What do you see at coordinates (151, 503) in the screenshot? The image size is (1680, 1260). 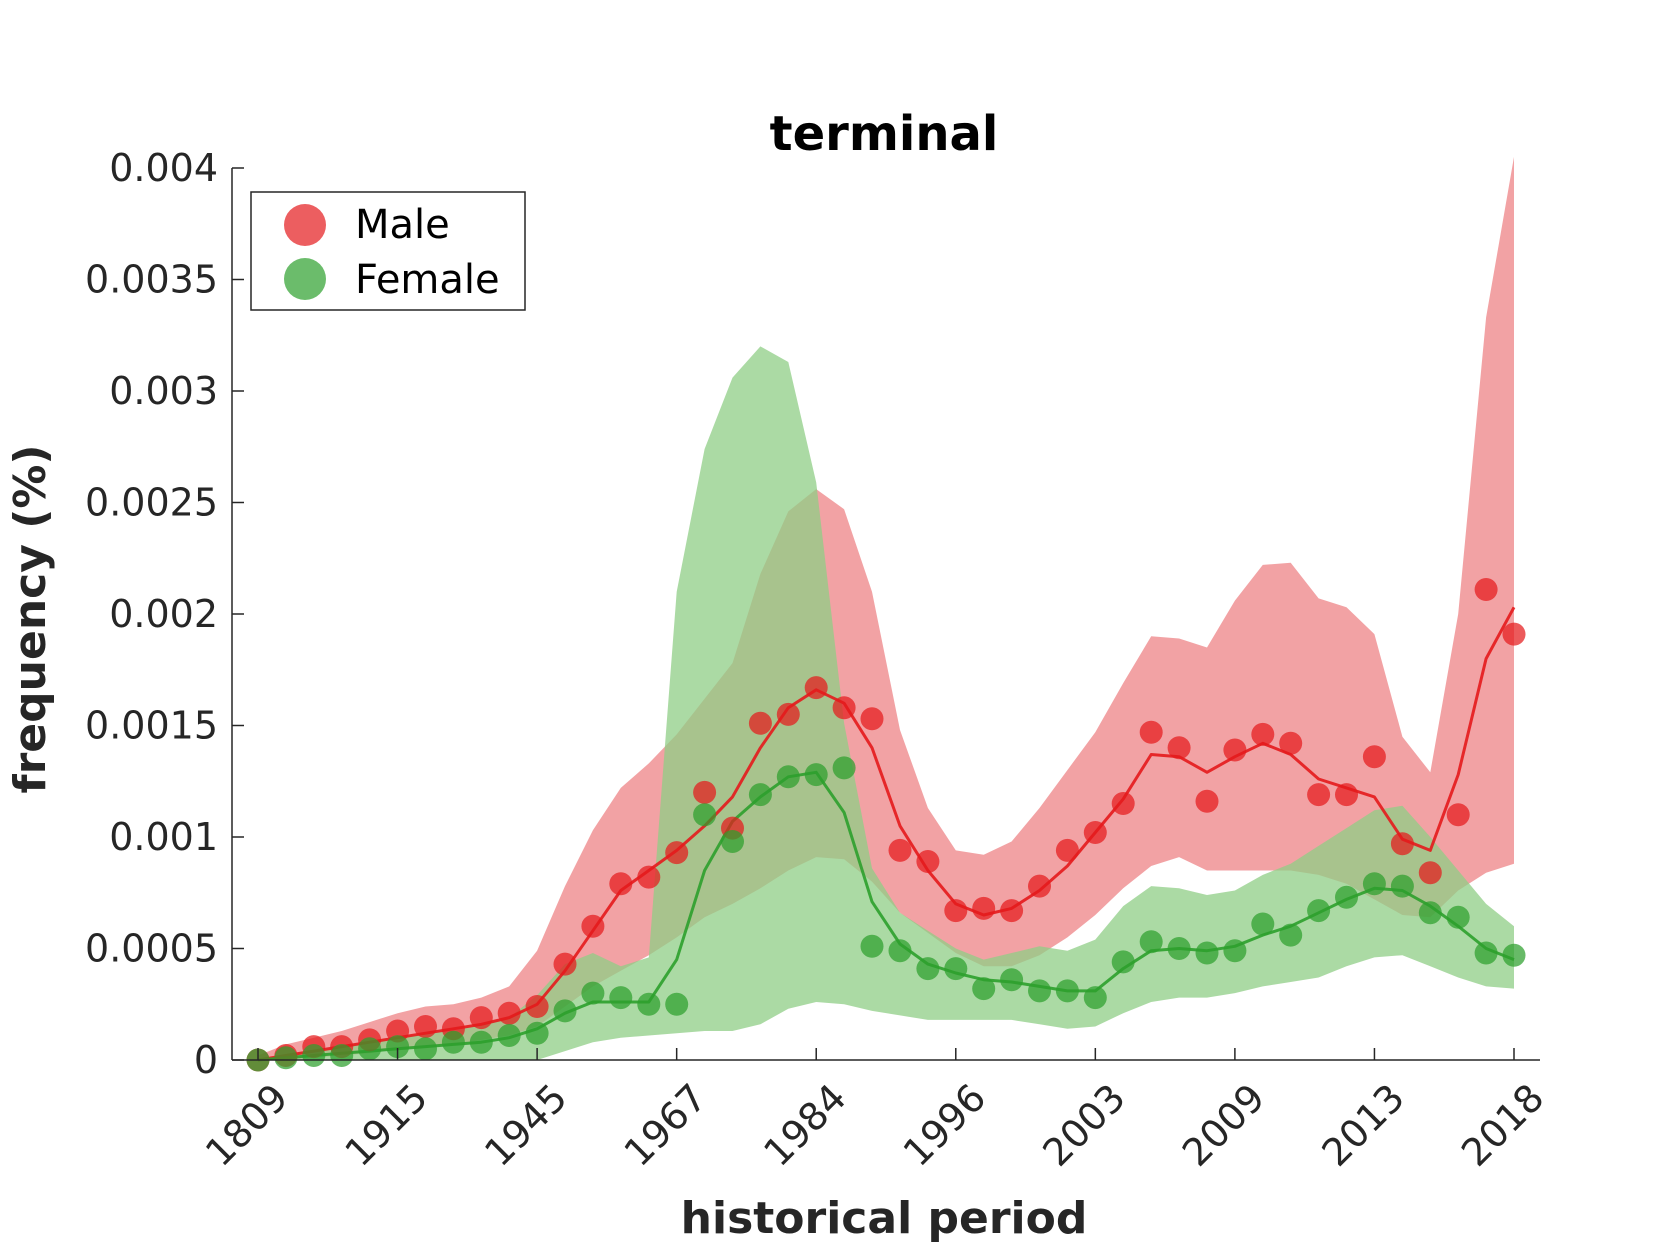 I see `y-tick-label: 0.0025` at bounding box center [151, 503].